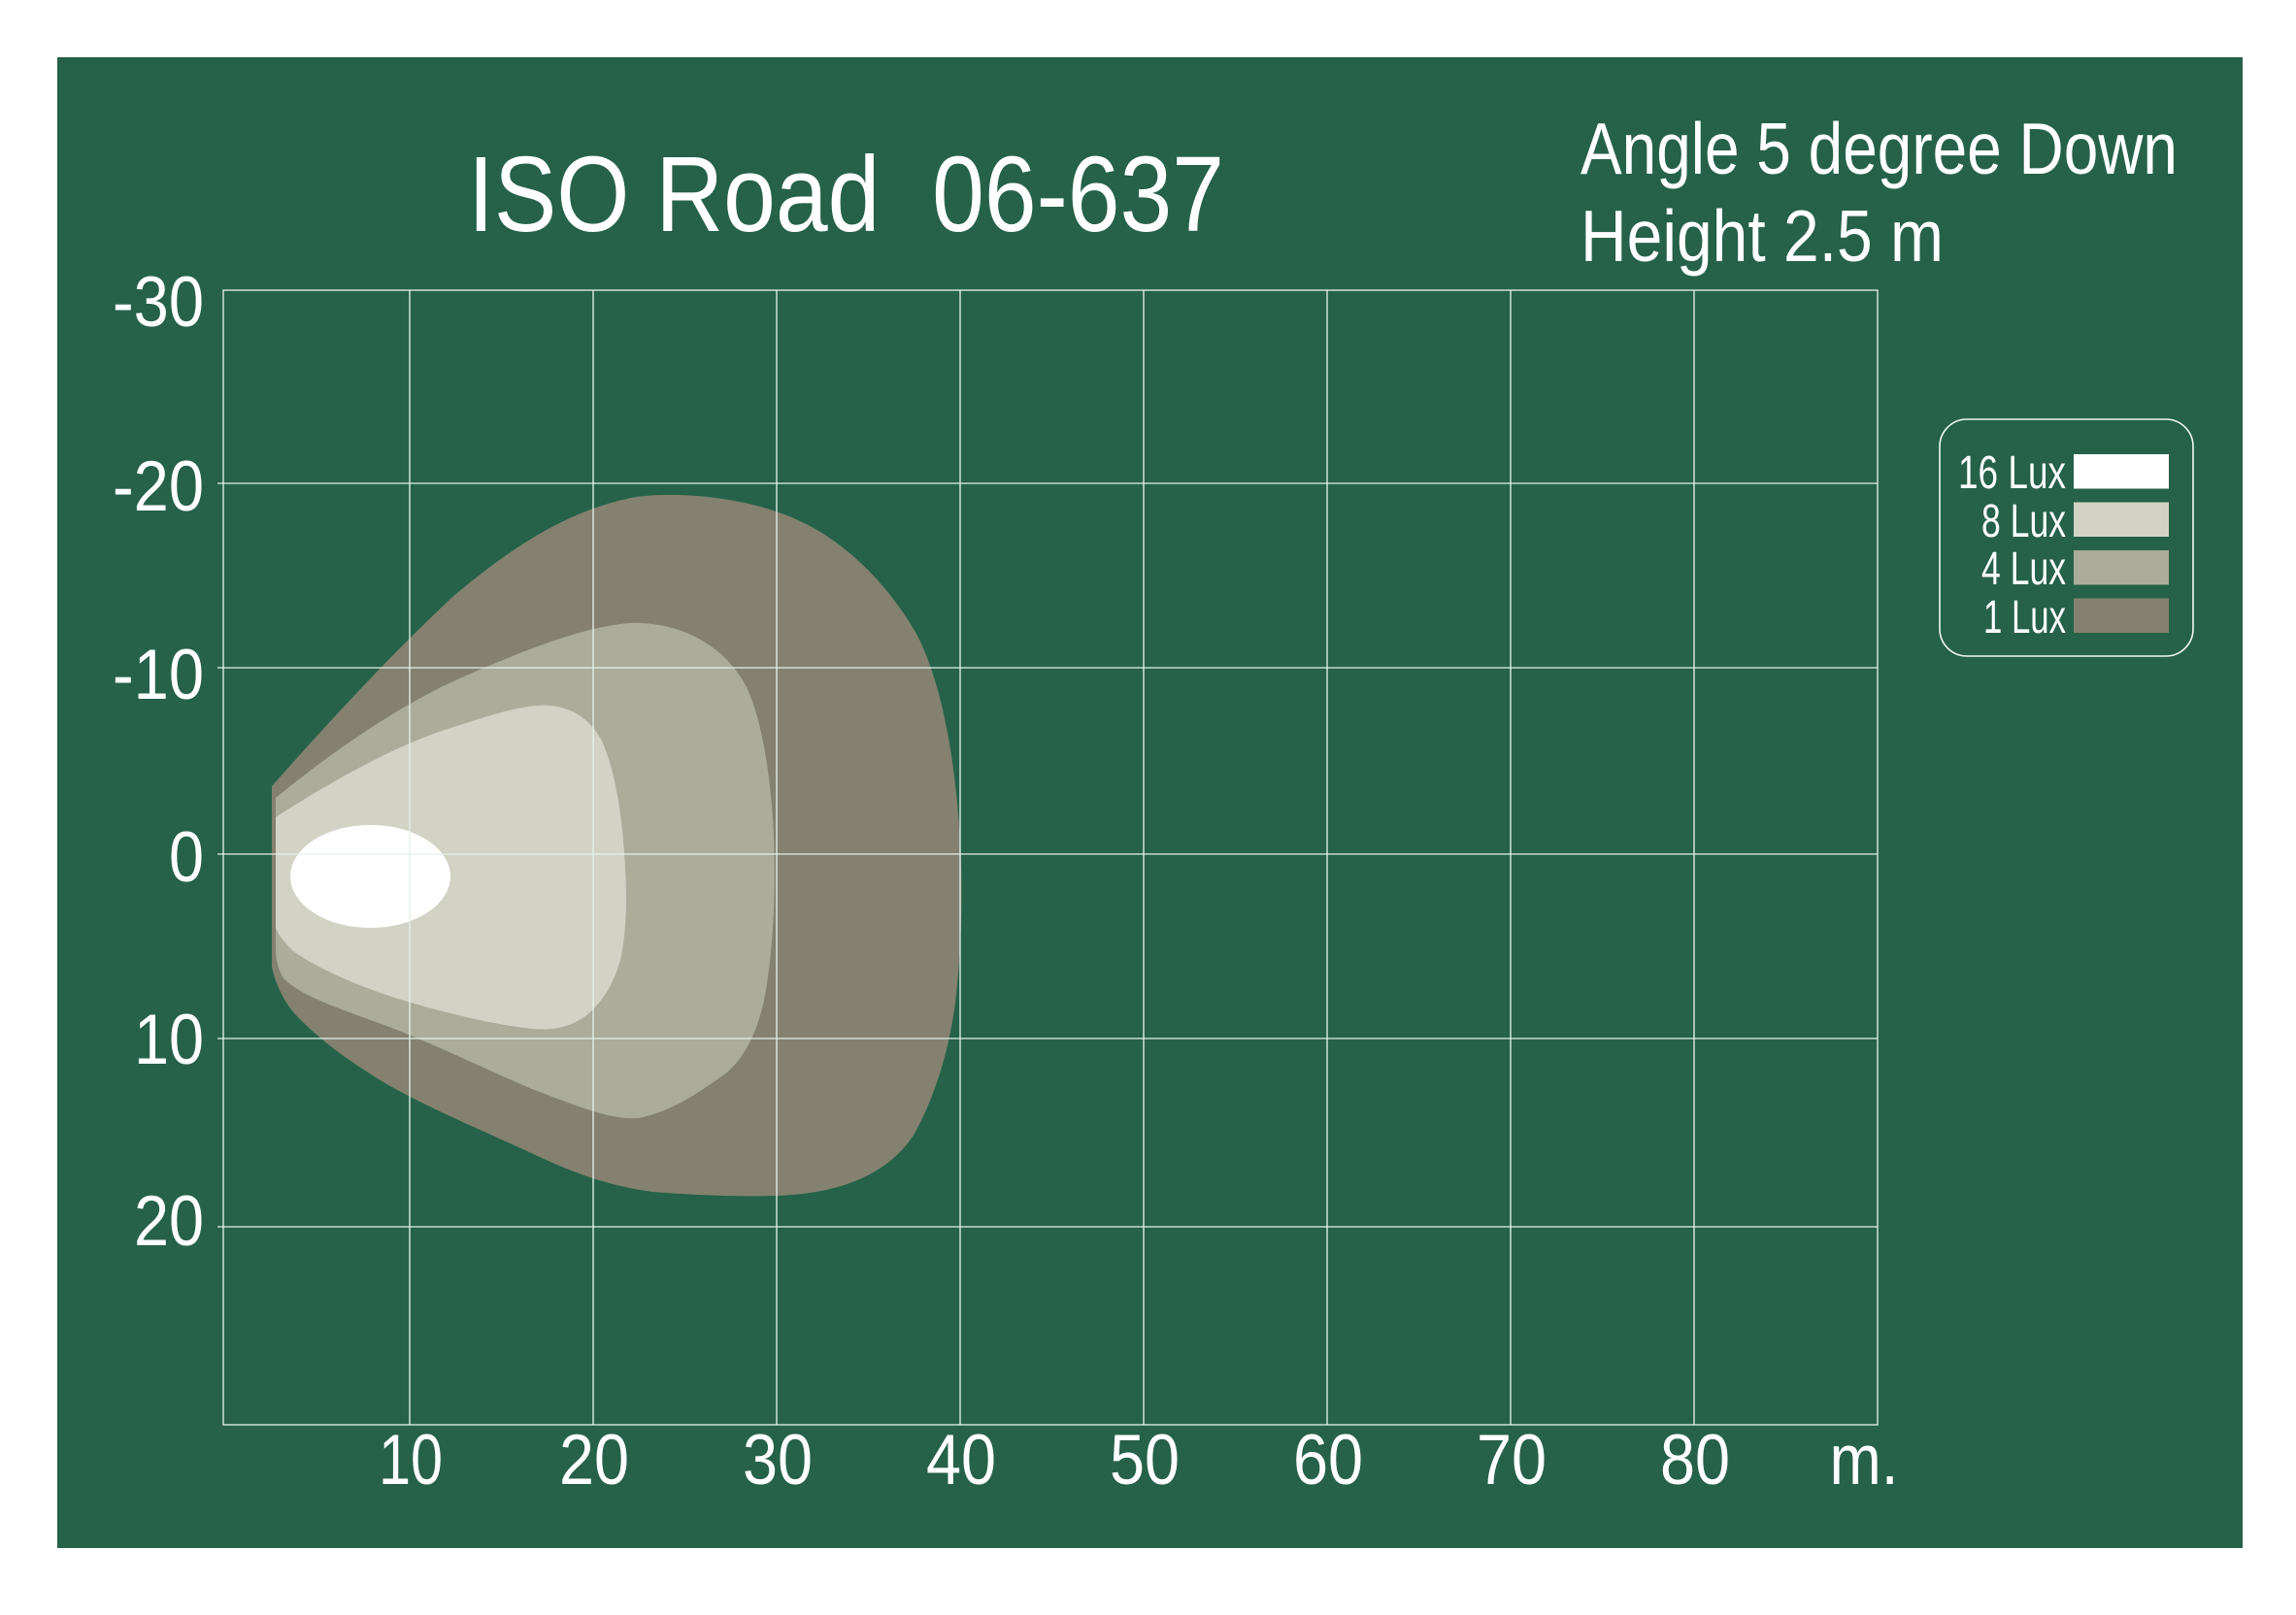  What do you see at coordinates (158, 302) in the screenshot?
I see `svg-text: -30` at bounding box center [158, 302].